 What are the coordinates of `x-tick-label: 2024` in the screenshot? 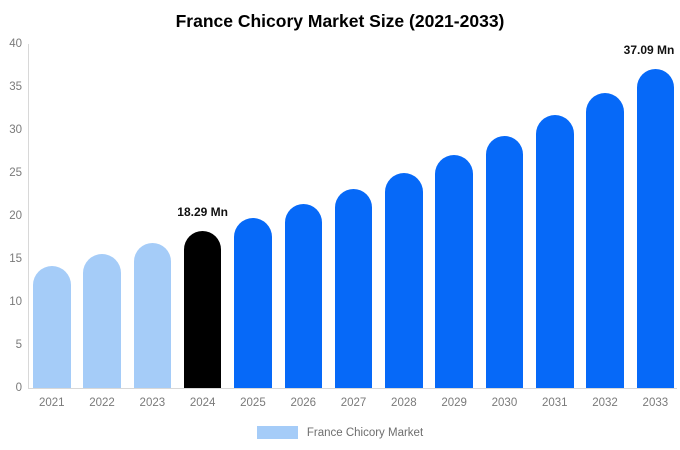 It's located at (202, 403).